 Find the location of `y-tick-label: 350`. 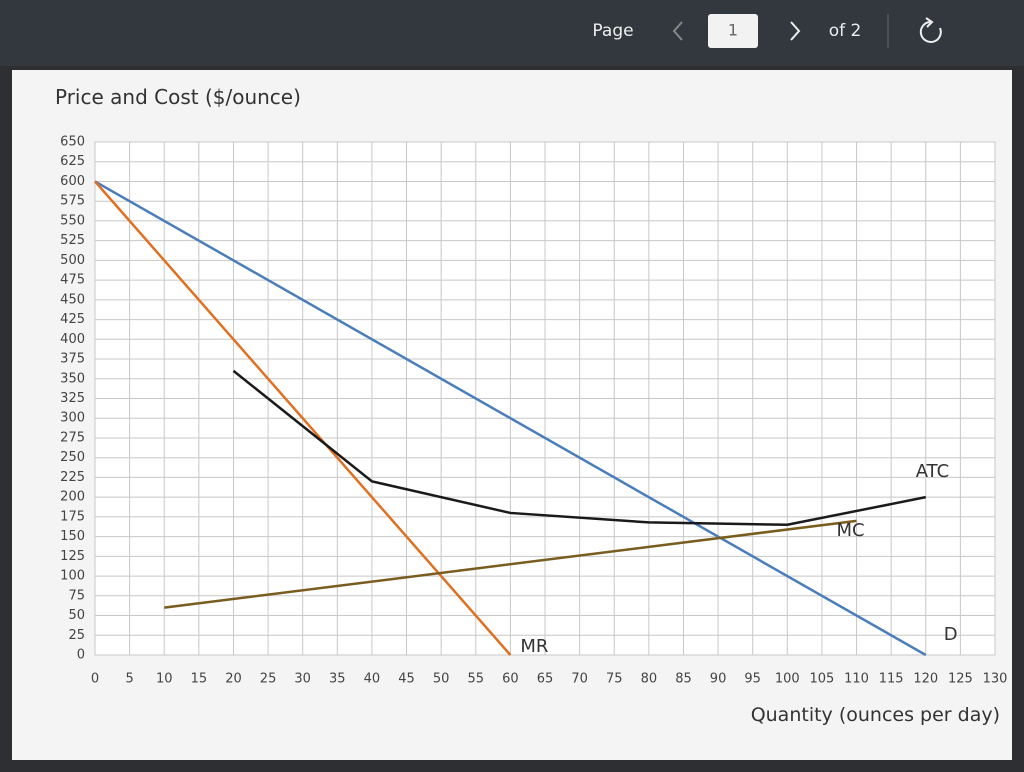

y-tick-label: 350 is located at coordinates (72, 378).